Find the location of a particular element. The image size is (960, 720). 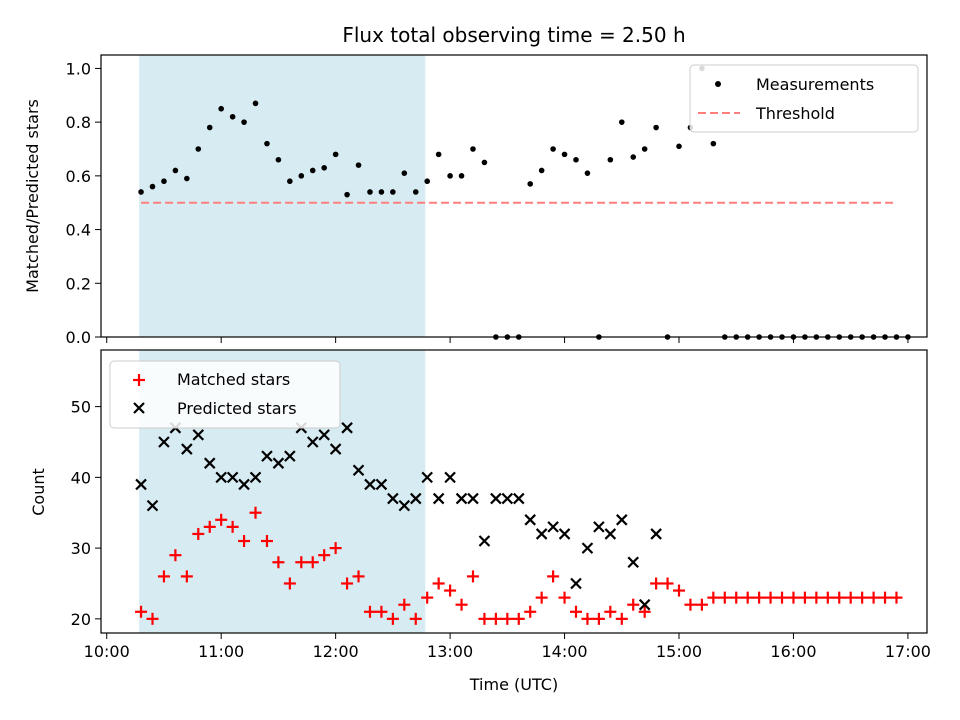

y-tick-label: 1.0 is located at coordinates (78, 68).